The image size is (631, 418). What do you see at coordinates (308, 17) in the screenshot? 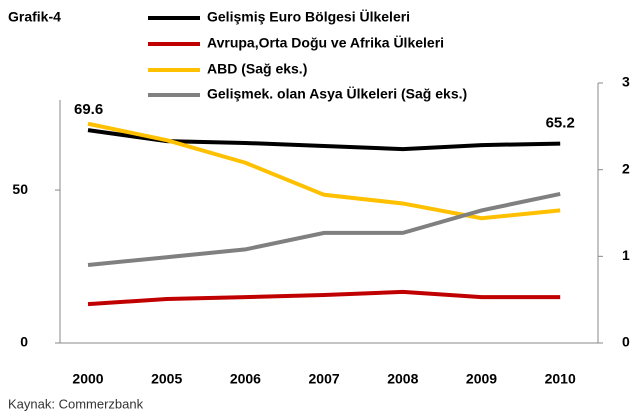
I see `legend-label: Gelişmiş Euro Bölgesi Ülkeleri` at bounding box center [308, 17].